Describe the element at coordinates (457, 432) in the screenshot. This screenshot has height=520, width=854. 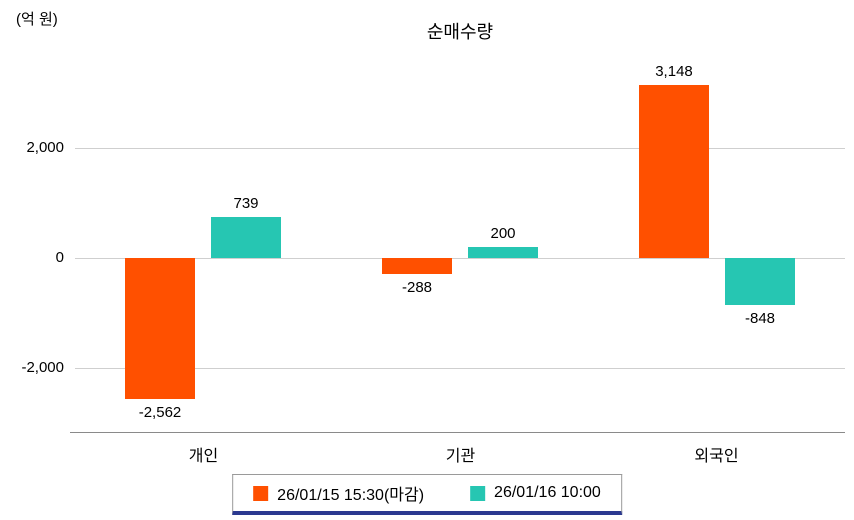
I see `x-axis-line` at that location.